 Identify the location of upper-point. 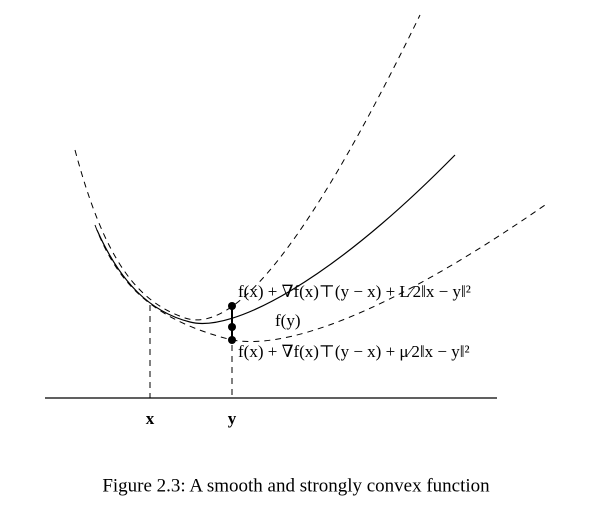
(232, 306).